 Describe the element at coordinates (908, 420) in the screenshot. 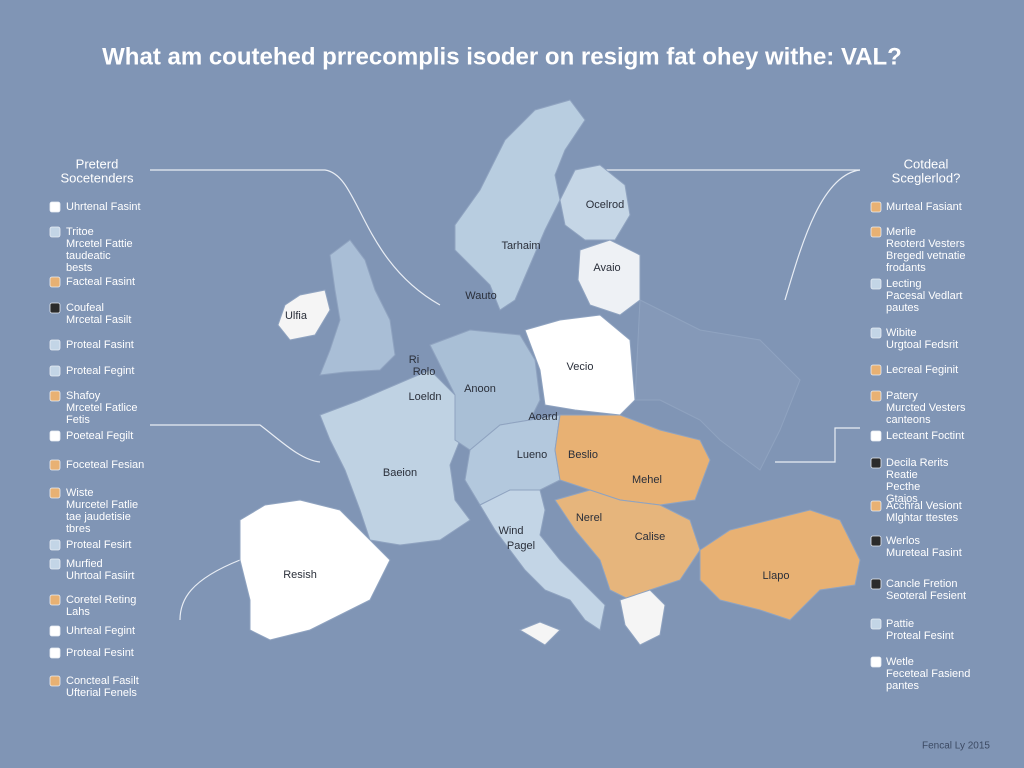

I see `legend-text: canteons` at that location.